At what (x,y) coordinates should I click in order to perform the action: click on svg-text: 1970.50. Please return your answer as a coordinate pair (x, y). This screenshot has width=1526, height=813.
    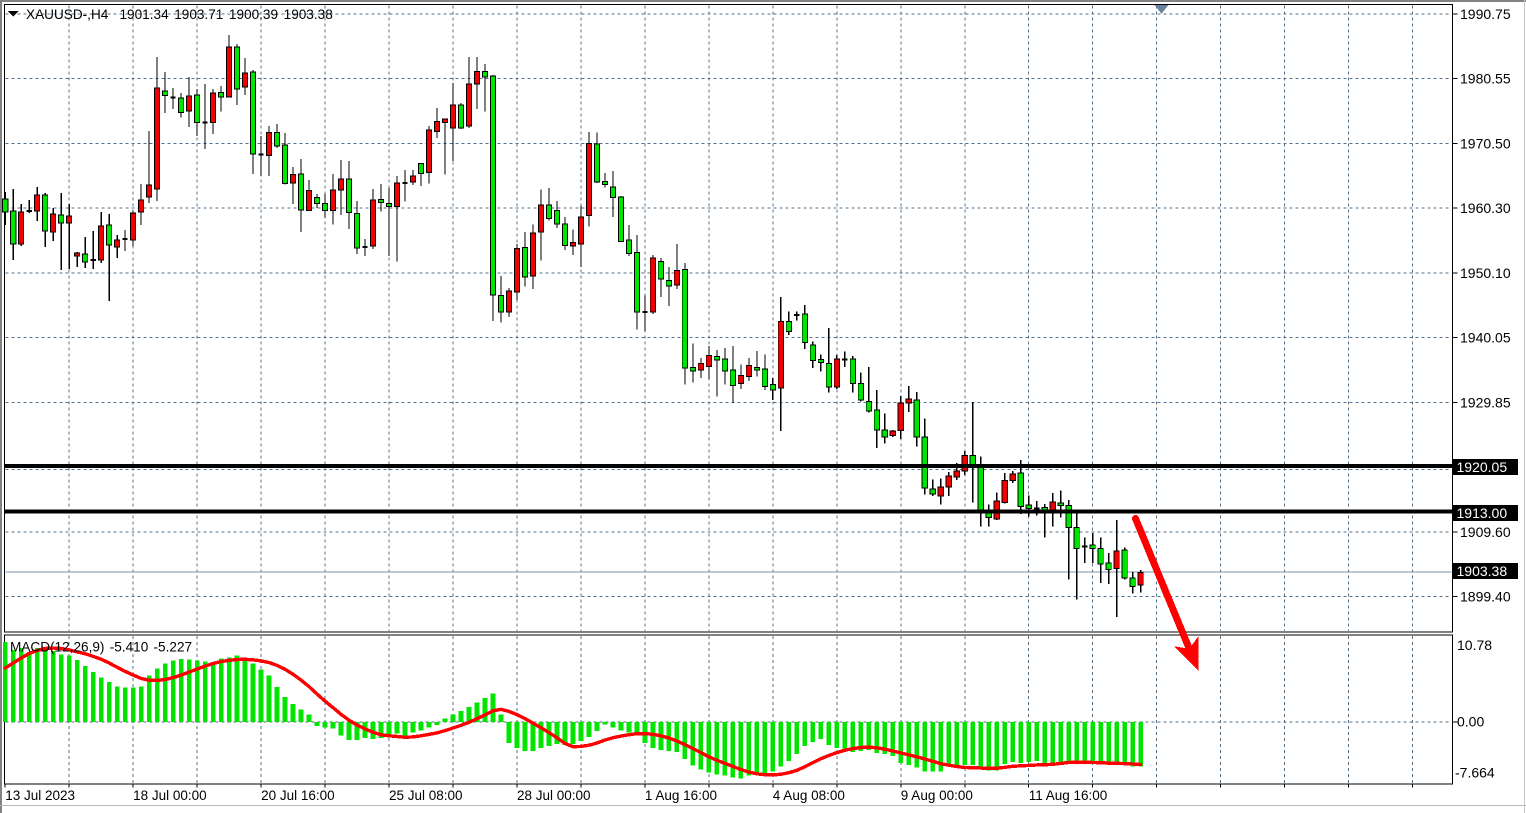
    Looking at the image, I should click on (1485, 143).